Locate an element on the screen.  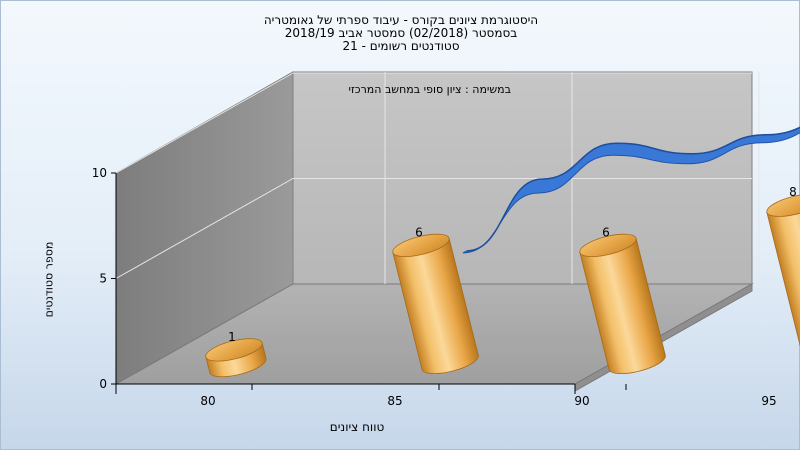
x-axis-label: טווח ציונים is located at coordinates (357, 427).